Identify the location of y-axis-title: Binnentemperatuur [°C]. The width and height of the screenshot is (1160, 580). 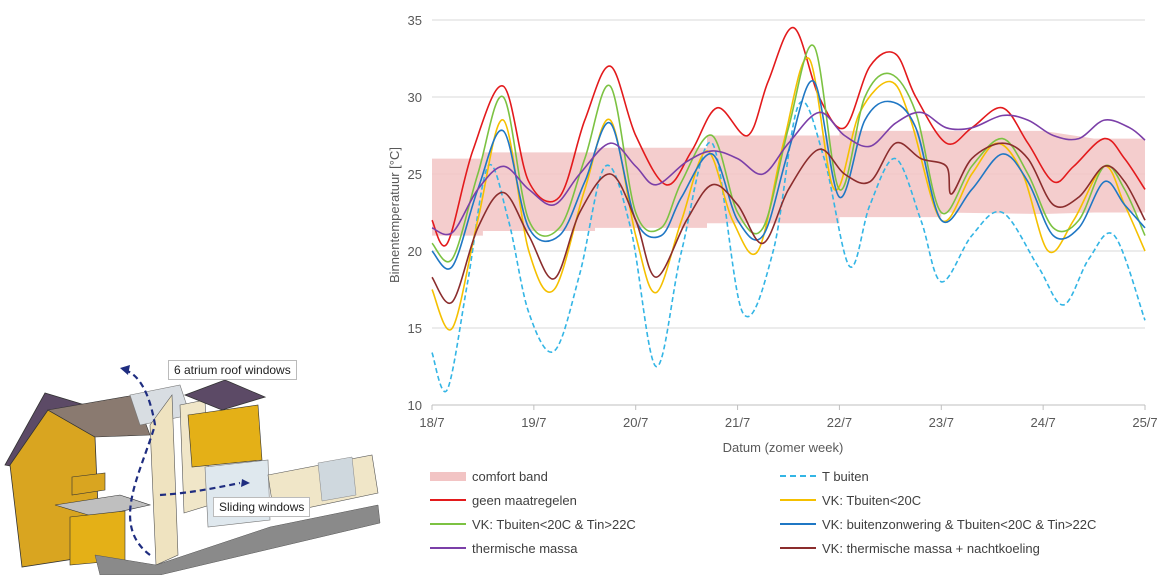
(394, 215).